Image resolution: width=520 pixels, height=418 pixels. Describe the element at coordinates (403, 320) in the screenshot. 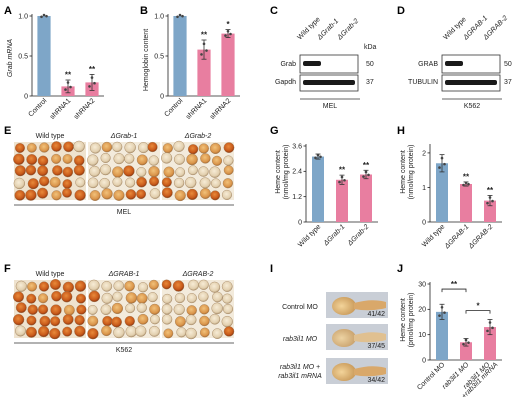

I see `chart-j-ylabel-1: Heme content` at that location.